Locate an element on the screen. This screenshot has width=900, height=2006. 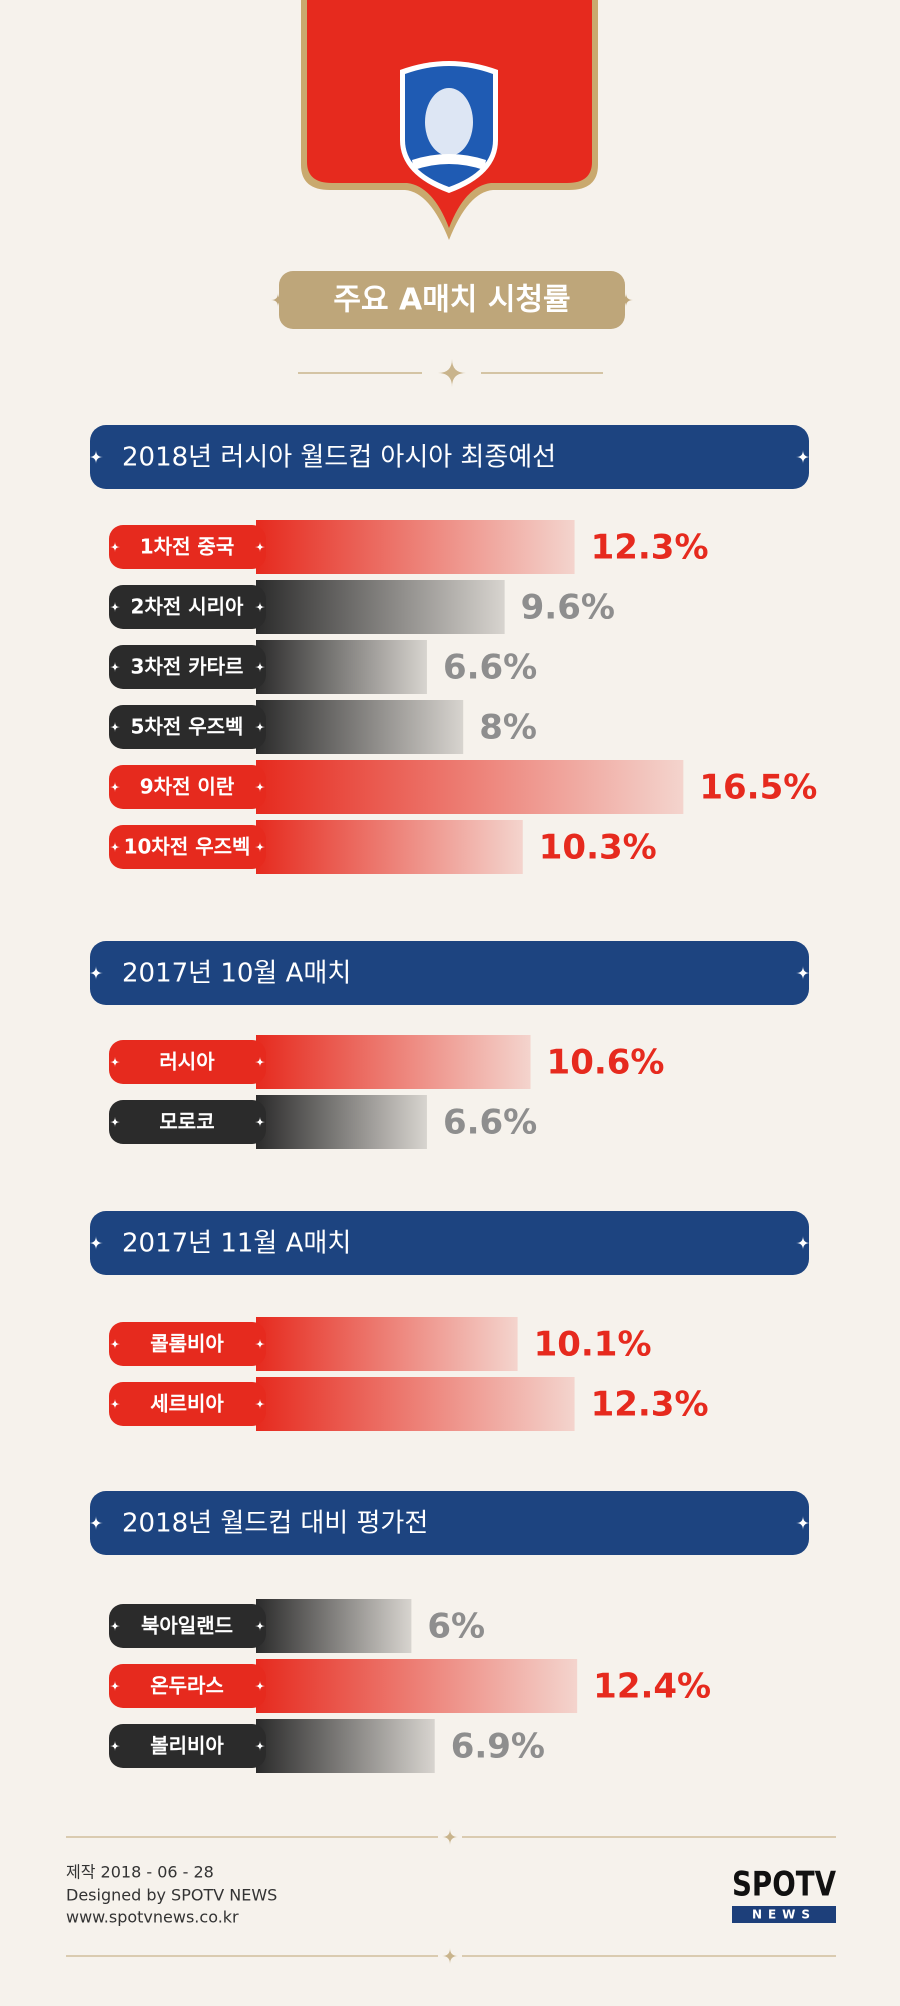
category-label: 1차전 중국 is located at coordinates (187, 547).